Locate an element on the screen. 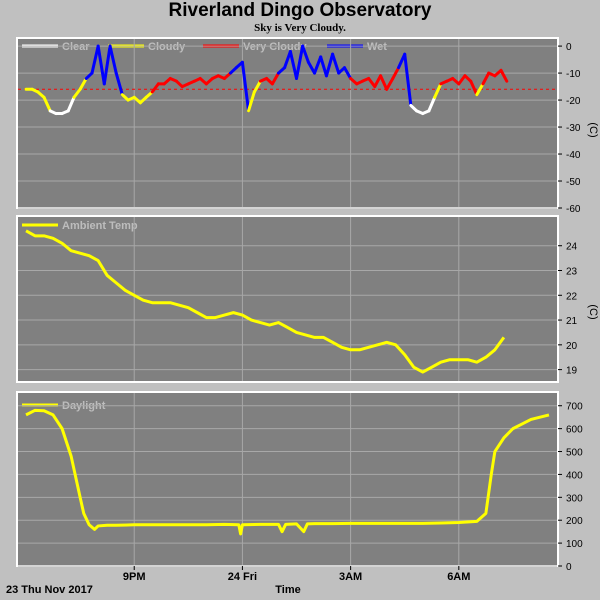 Image resolution: width=600 pixels, height=600 pixels. x-tick-label: 24 Fri is located at coordinates (242, 577).